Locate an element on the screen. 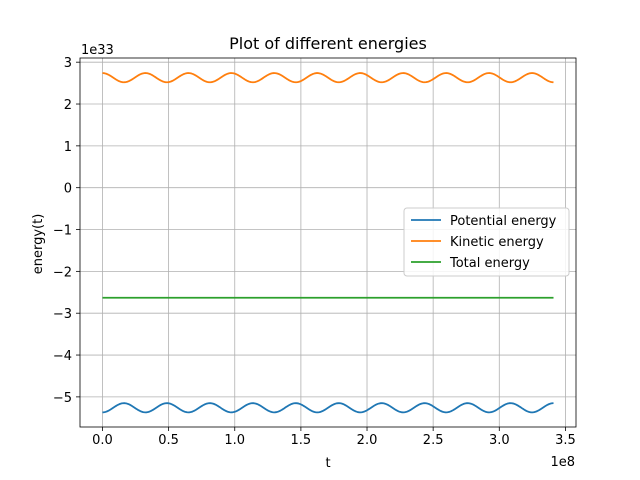 Image resolution: width=640 pixels, height=480 pixels. x-tick-label: 0.5 is located at coordinates (168, 440).